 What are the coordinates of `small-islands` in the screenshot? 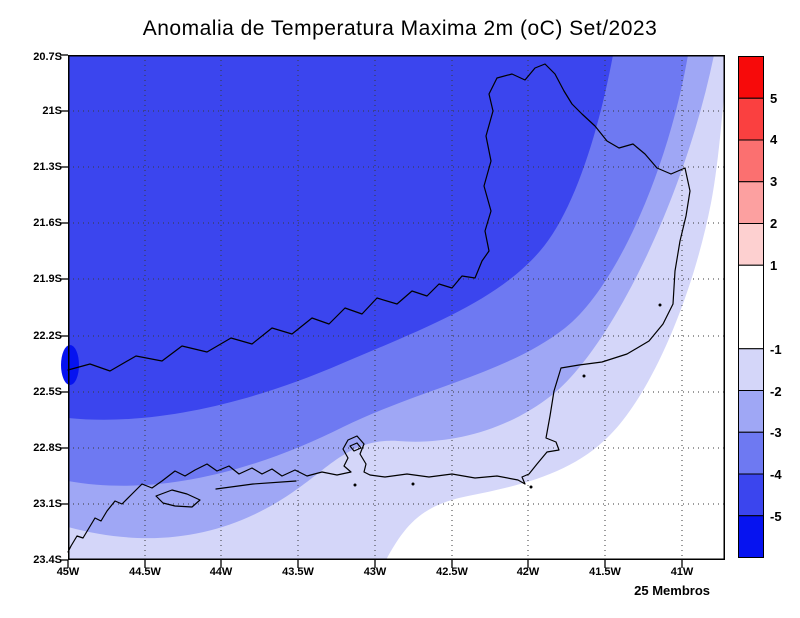 It's located at (507, 396).